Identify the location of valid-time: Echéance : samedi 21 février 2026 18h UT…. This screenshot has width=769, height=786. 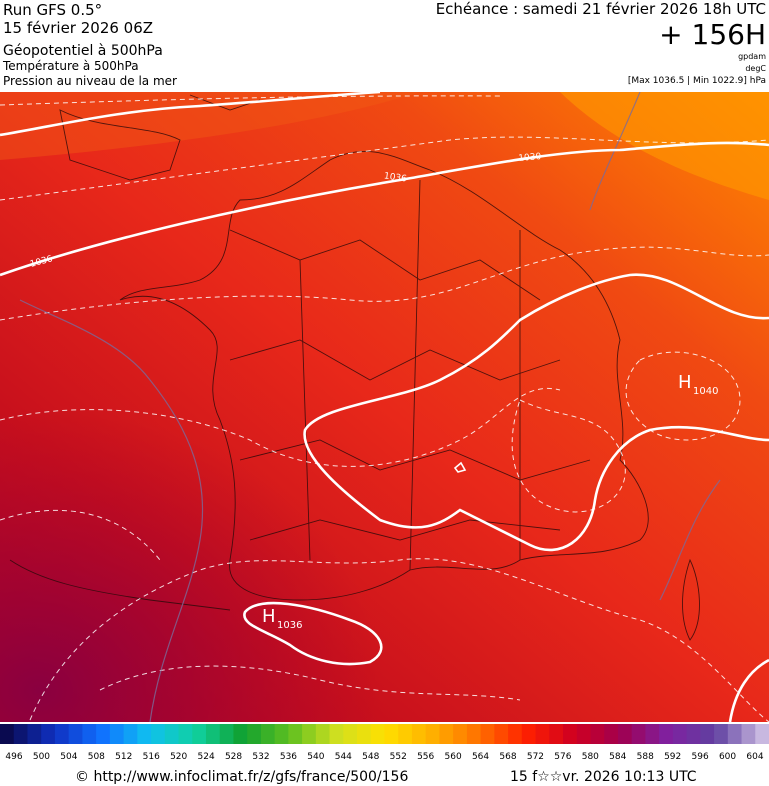
(601, 9).